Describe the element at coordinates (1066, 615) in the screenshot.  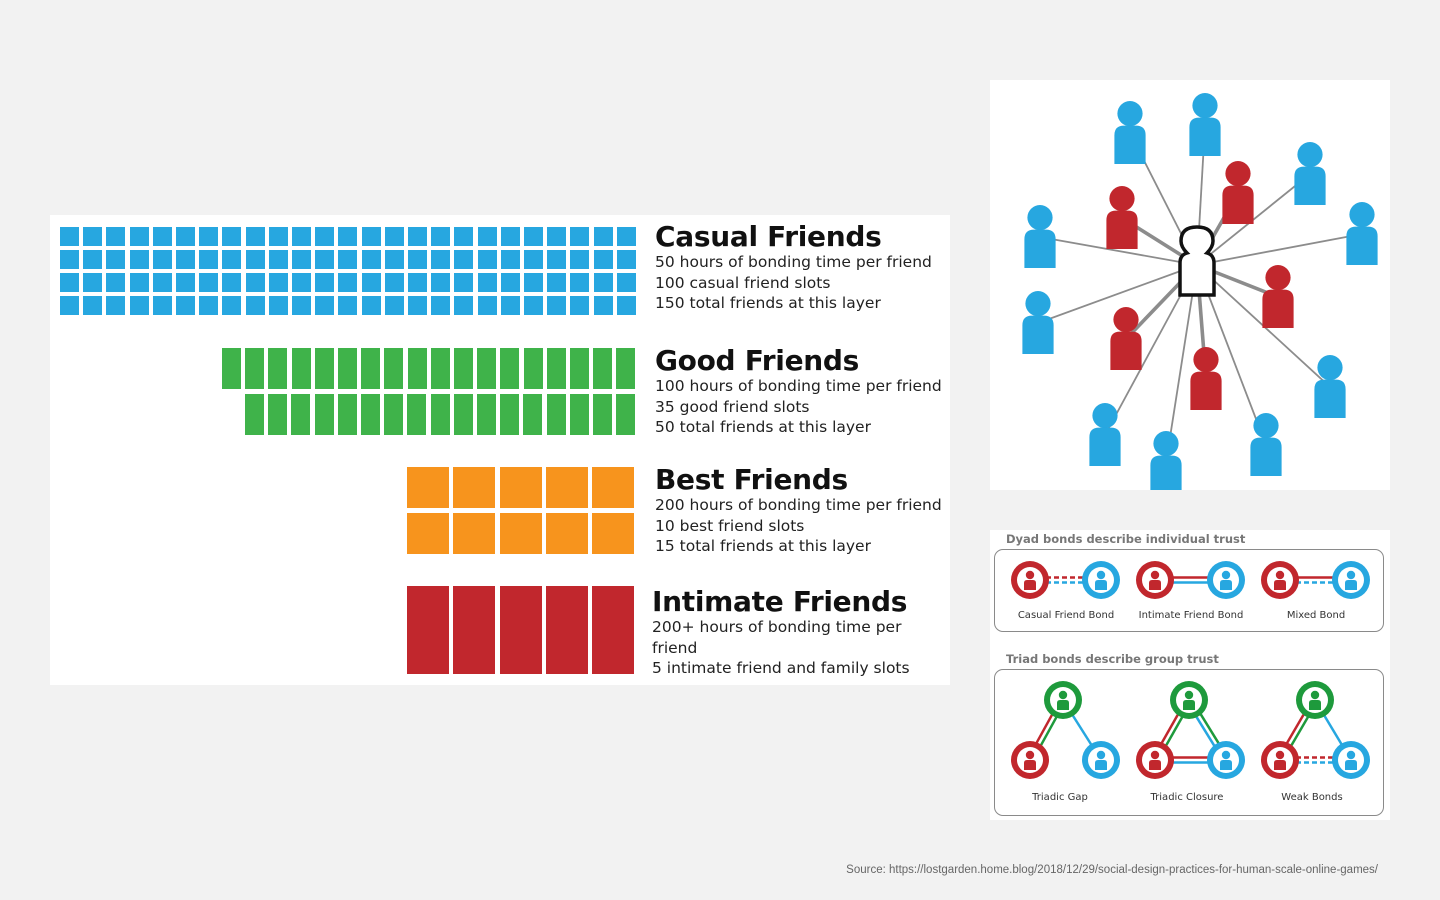
I see `dyad-label-casual: Casual Friend Bond` at that location.